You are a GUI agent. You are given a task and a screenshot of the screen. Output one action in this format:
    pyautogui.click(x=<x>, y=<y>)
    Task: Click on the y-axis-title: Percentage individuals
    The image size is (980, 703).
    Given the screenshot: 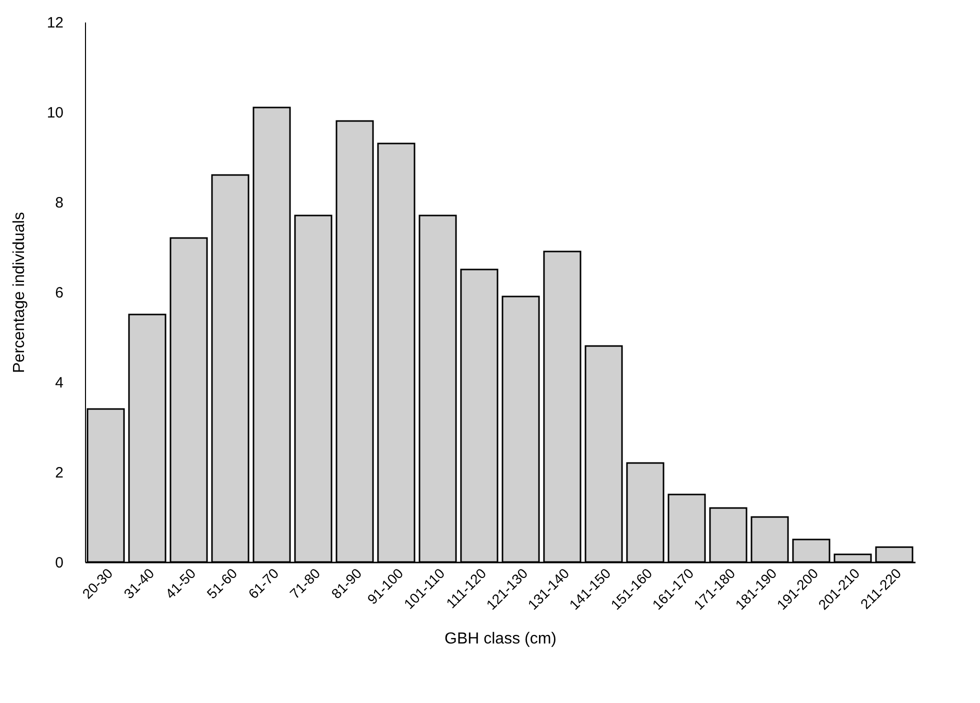 What is the action you would take?
    pyautogui.click(x=19, y=292)
    